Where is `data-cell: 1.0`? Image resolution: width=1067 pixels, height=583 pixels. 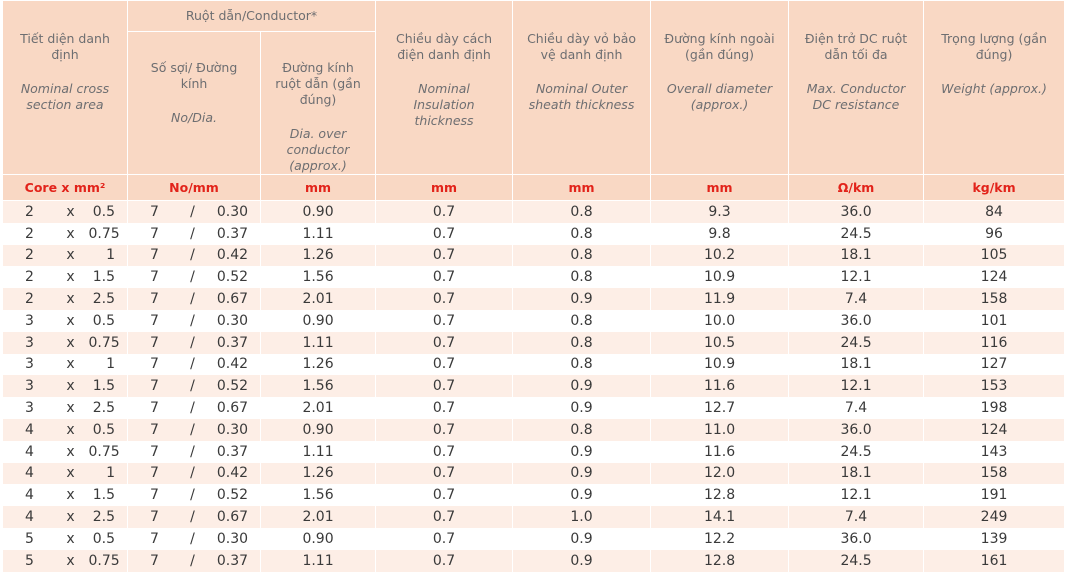
data-cell: 1.0 is located at coordinates (582, 517).